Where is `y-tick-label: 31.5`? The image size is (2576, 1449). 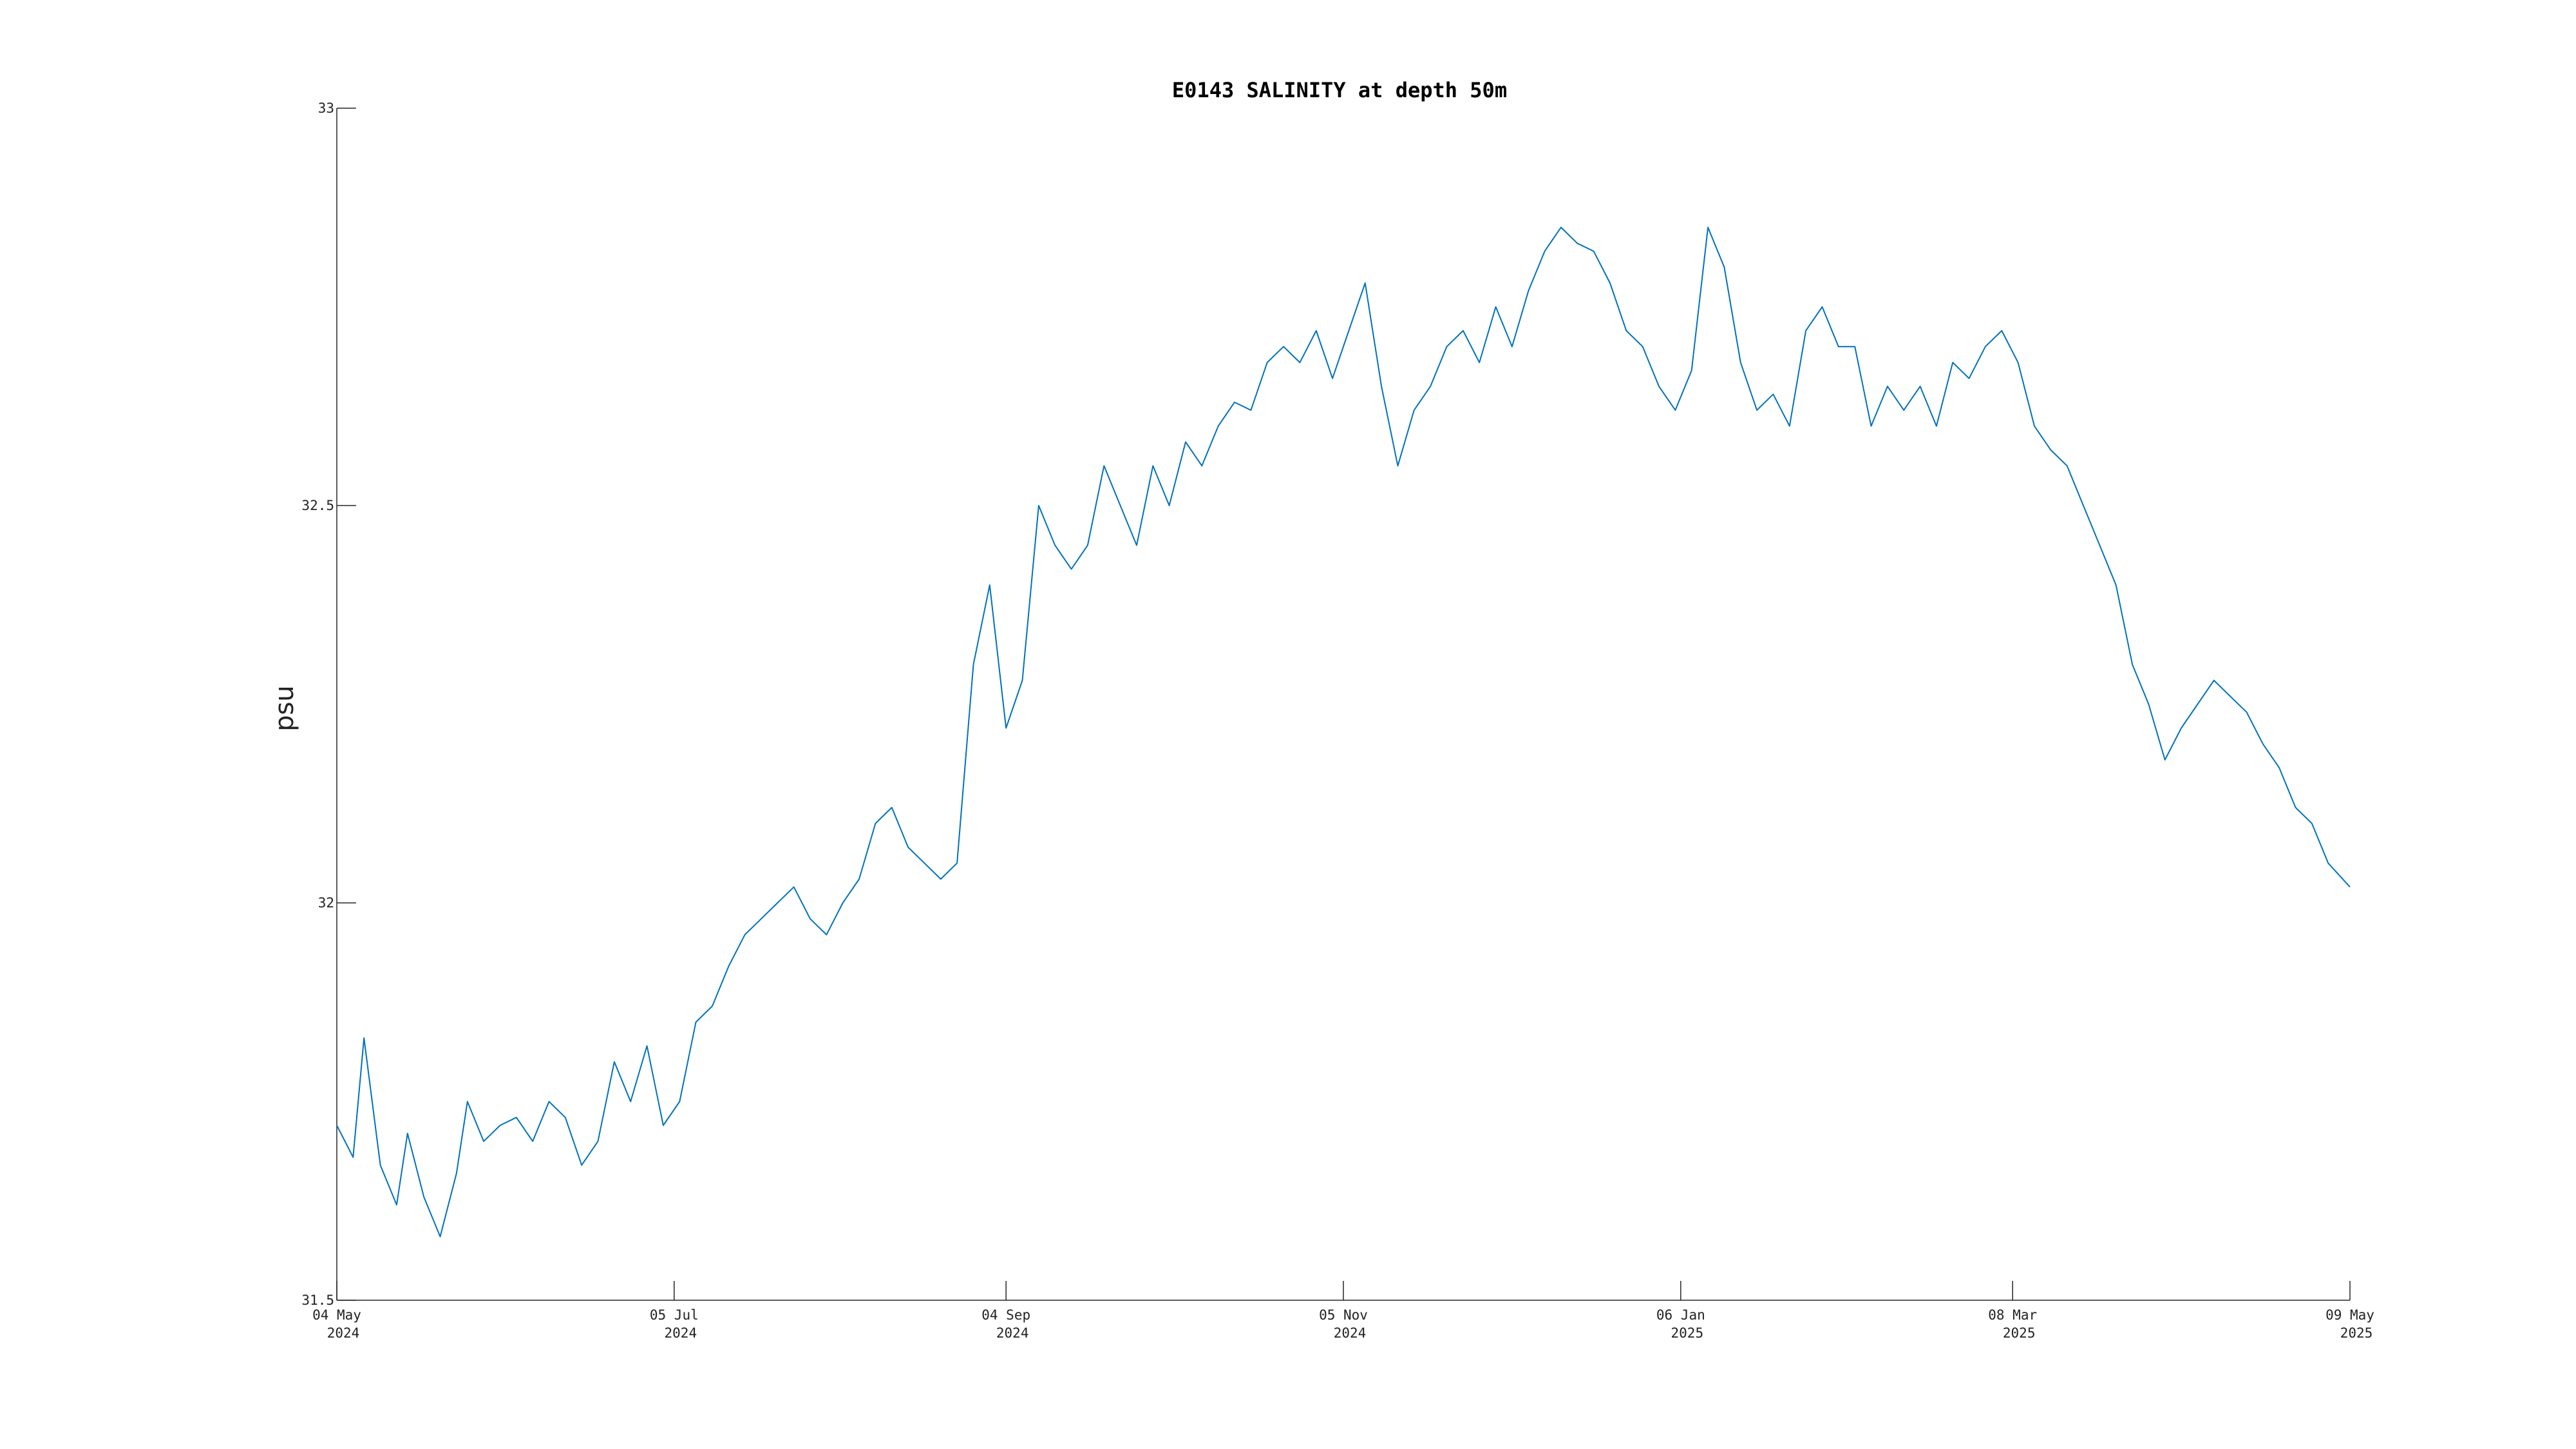 y-tick-label: 31.5 is located at coordinates (318, 1300).